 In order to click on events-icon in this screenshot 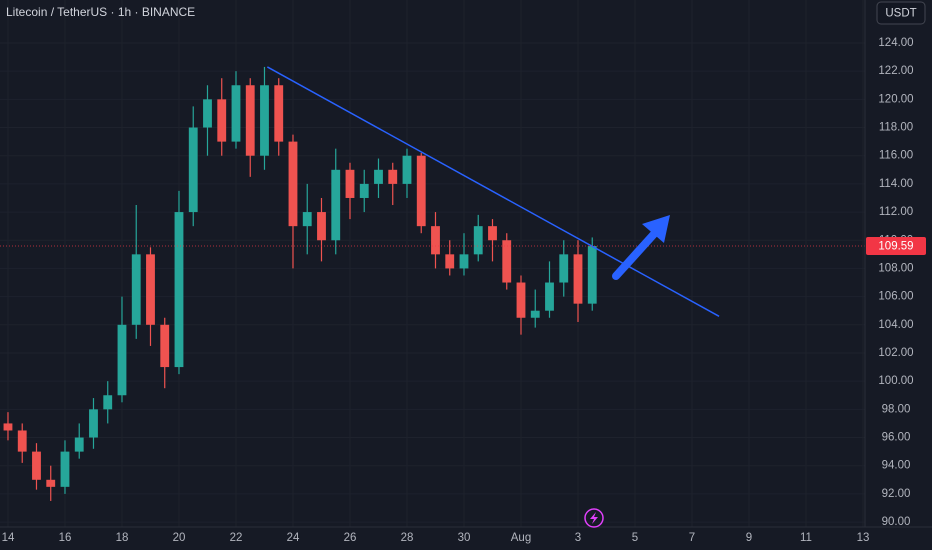, I will do `click(594, 518)`.